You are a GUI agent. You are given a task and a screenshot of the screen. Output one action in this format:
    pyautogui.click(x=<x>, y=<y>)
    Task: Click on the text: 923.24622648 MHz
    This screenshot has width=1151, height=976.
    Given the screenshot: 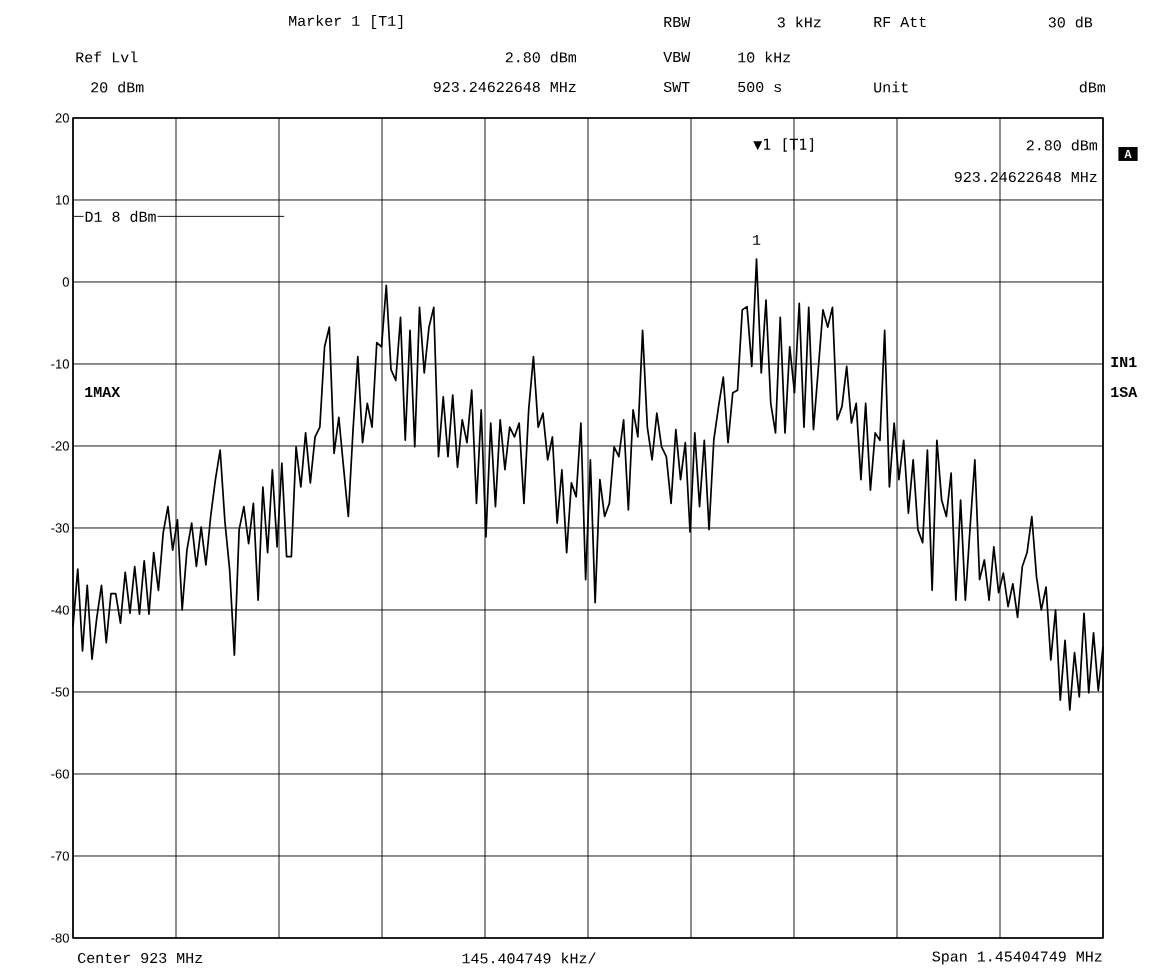 What is the action you would take?
    pyautogui.click(x=504, y=87)
    